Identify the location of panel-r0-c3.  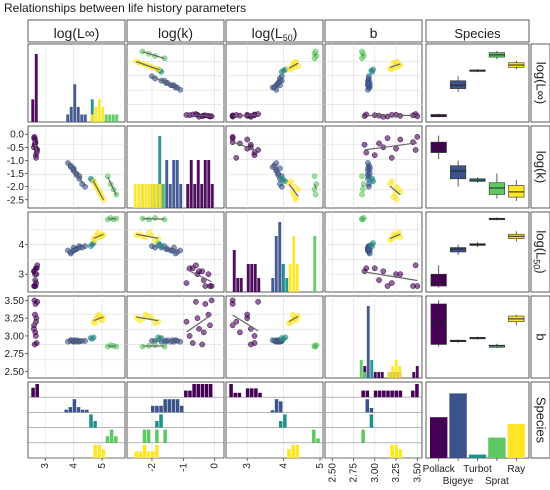
(373, 83).